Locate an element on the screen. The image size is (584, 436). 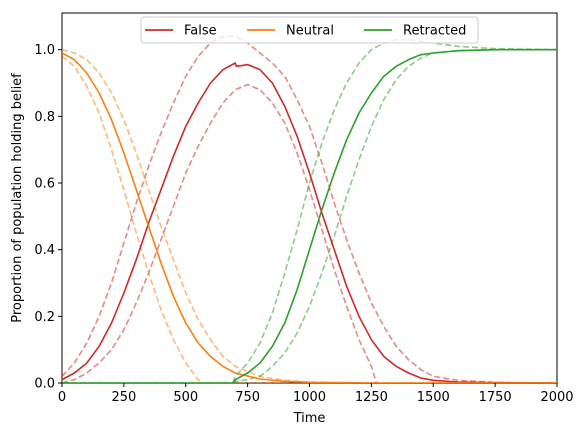
y-tick-label: 0.8 is located at coordinates (44, 117).